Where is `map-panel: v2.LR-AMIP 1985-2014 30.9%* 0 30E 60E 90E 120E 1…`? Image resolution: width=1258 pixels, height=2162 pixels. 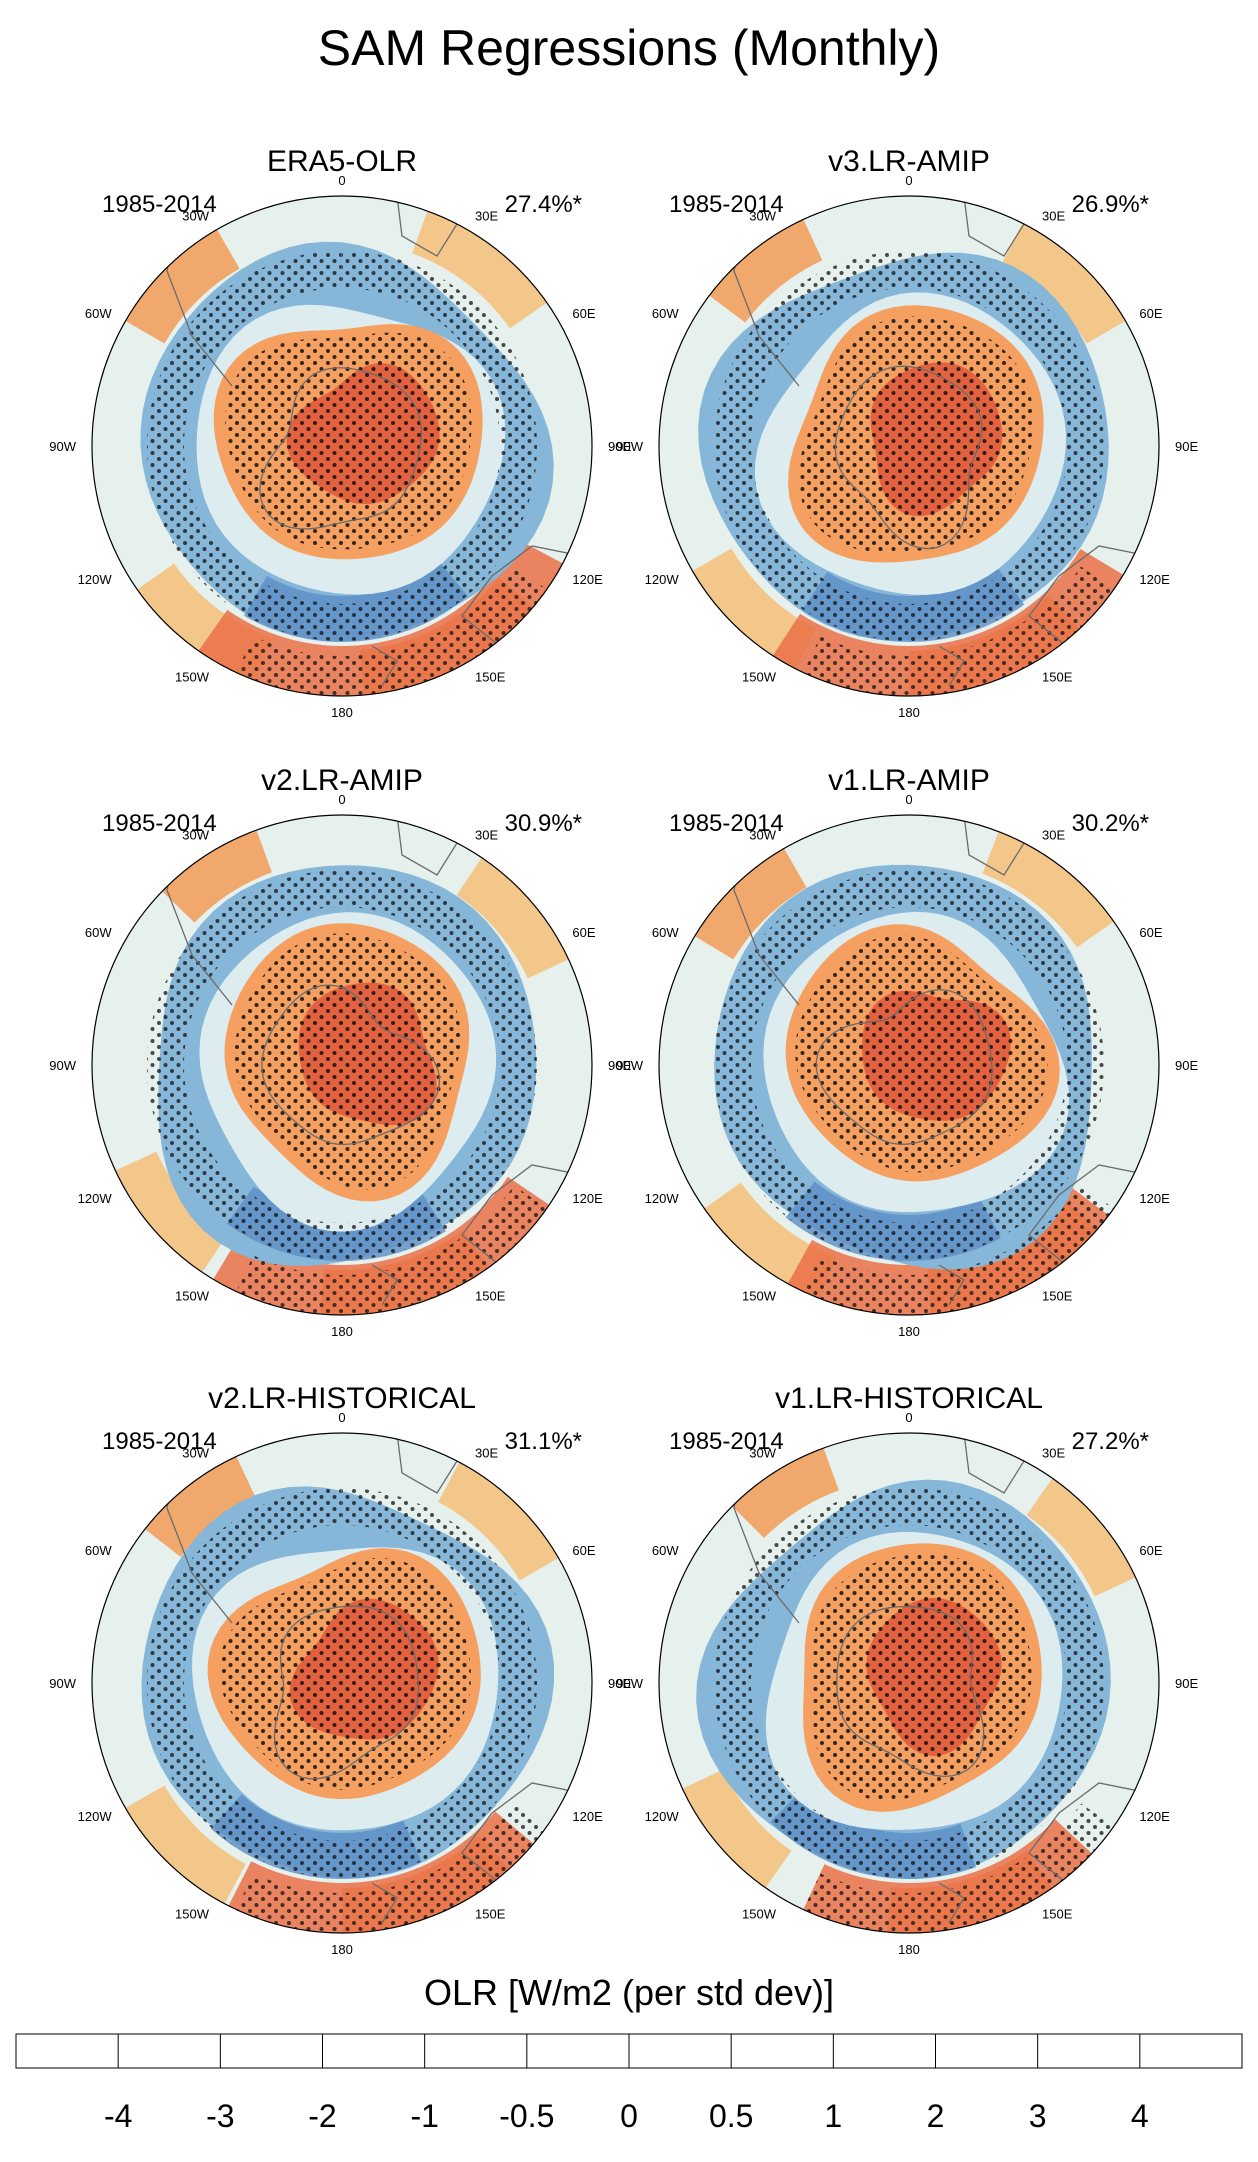
map-panel: v2.LR-AMIP 1985-2014 30.9%* 0 30E 60E 90E 120E 1… is located at coordinates (340, 1051).